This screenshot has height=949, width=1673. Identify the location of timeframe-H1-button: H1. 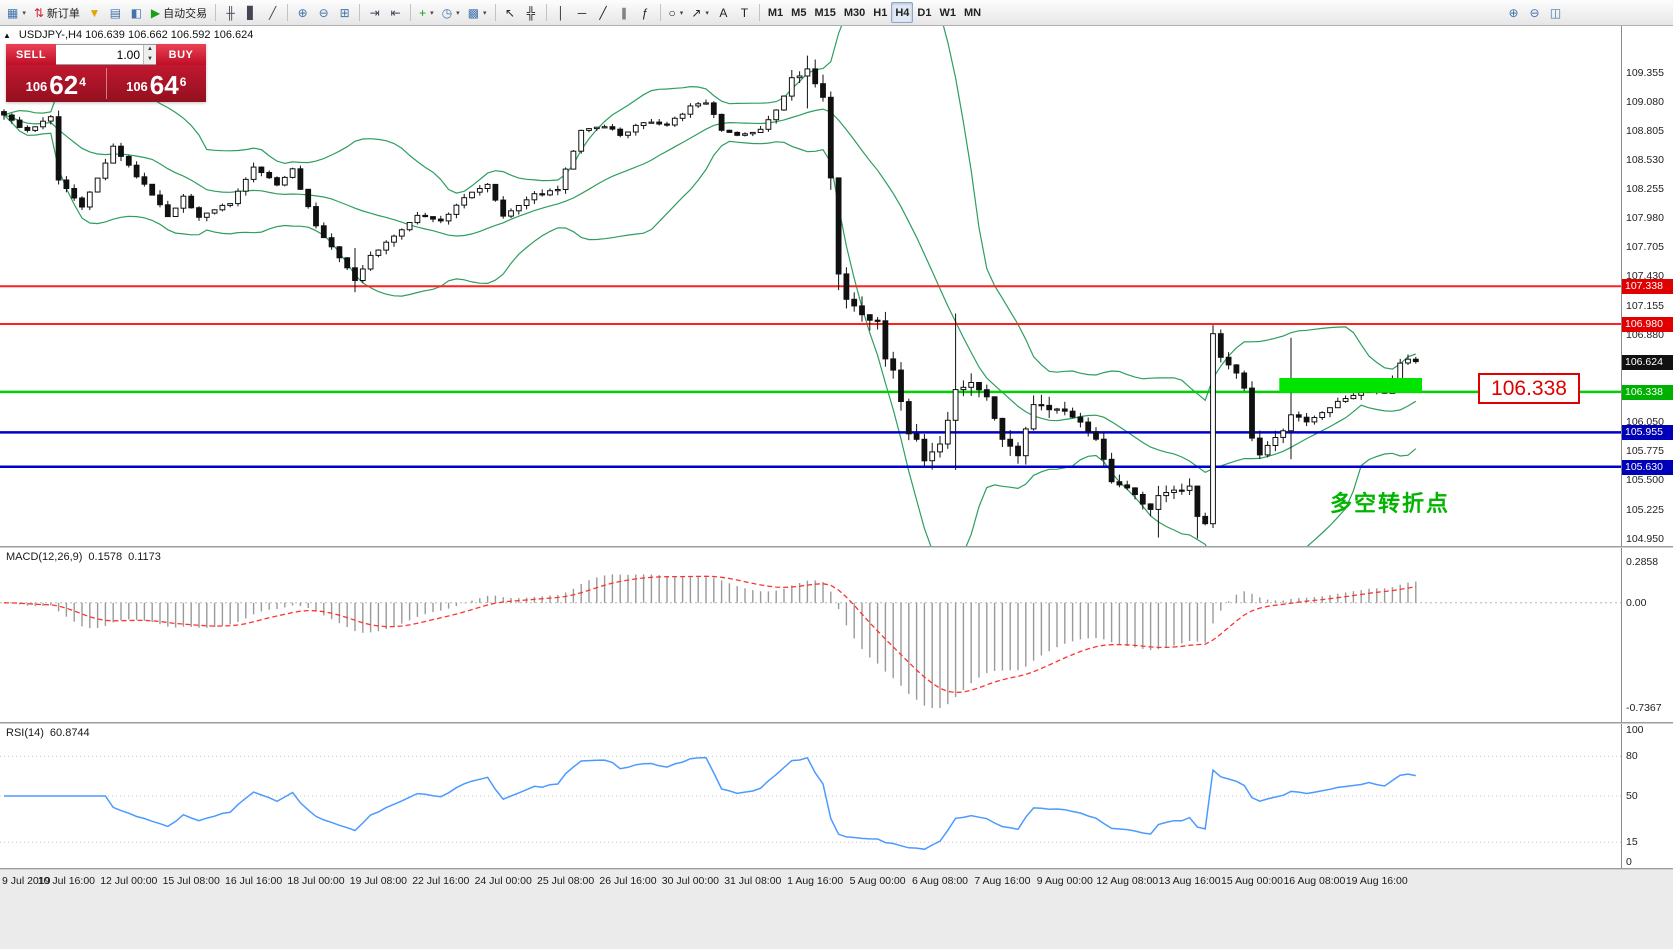
(880, 12).